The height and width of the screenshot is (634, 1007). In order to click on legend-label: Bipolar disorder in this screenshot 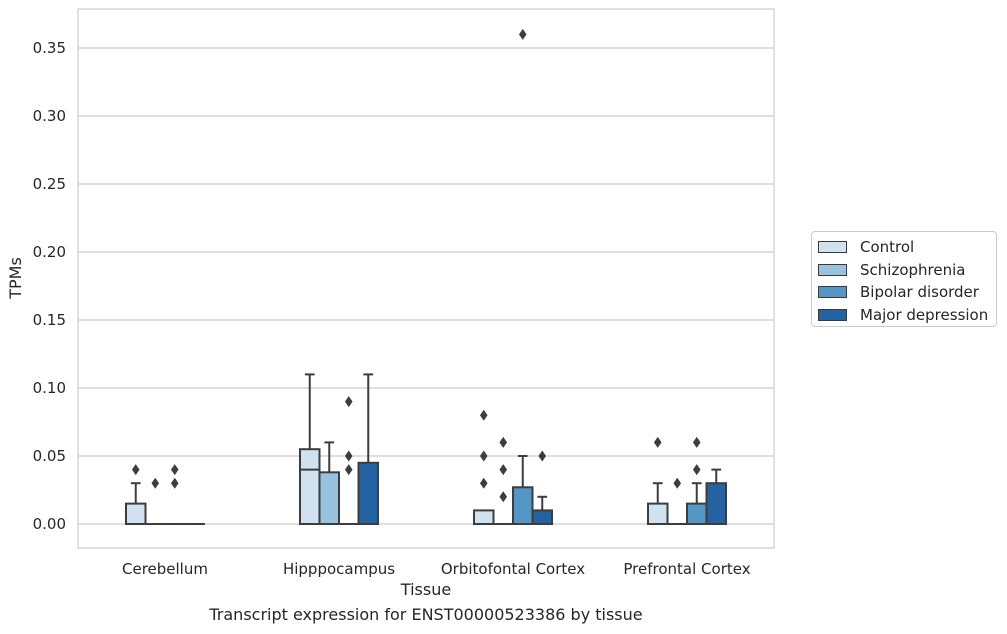, I will do `click(919, 292)`.